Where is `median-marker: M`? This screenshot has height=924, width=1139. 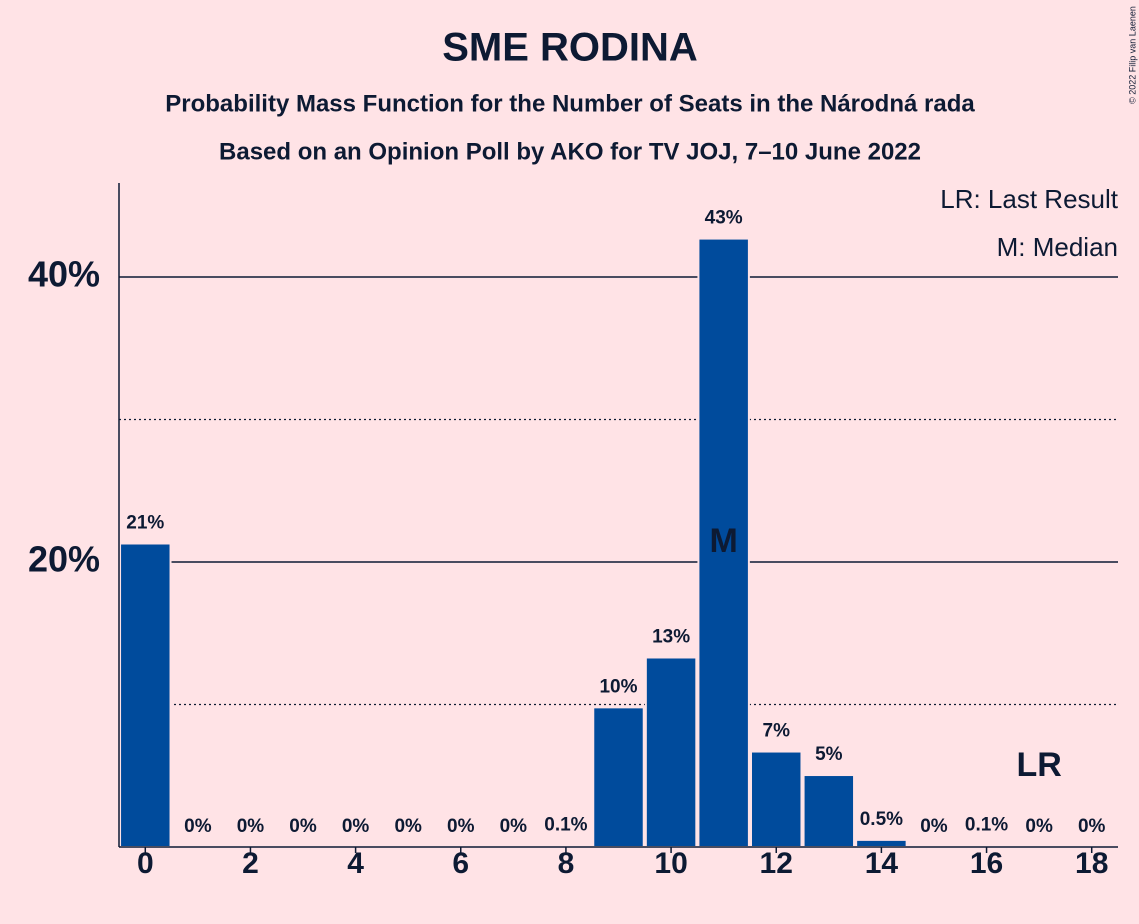
median-marker: M is located at coordinates (723, 541).